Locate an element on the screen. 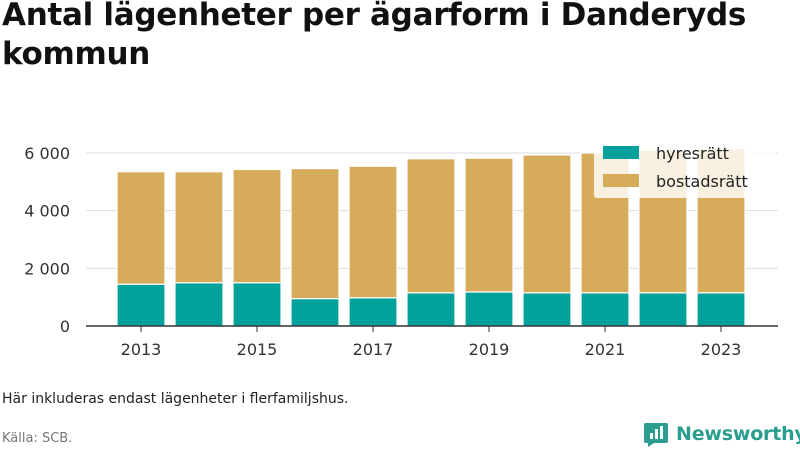 The height and width of the screenshot is (450, 800). legend-label: bostadsrätt is located at coordinates (702, 181).